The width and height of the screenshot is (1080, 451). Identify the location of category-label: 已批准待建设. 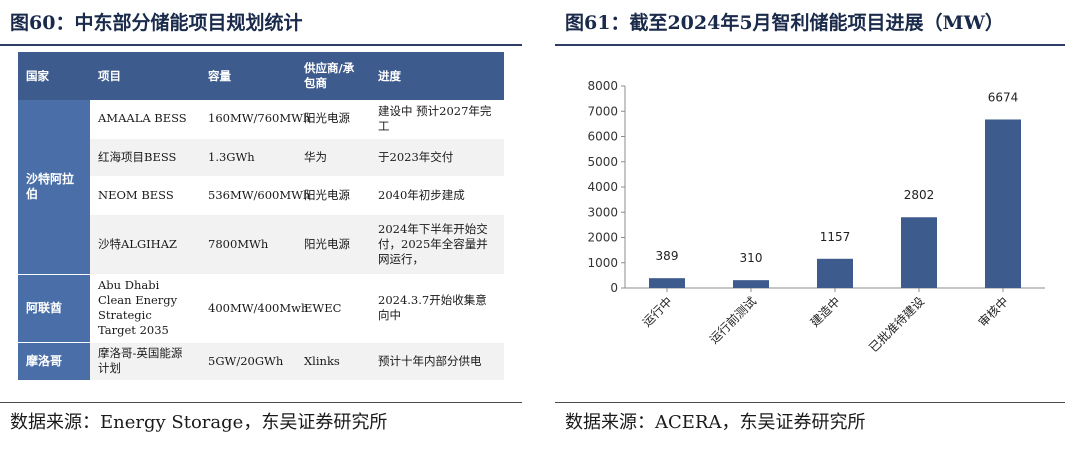
(897, 325).